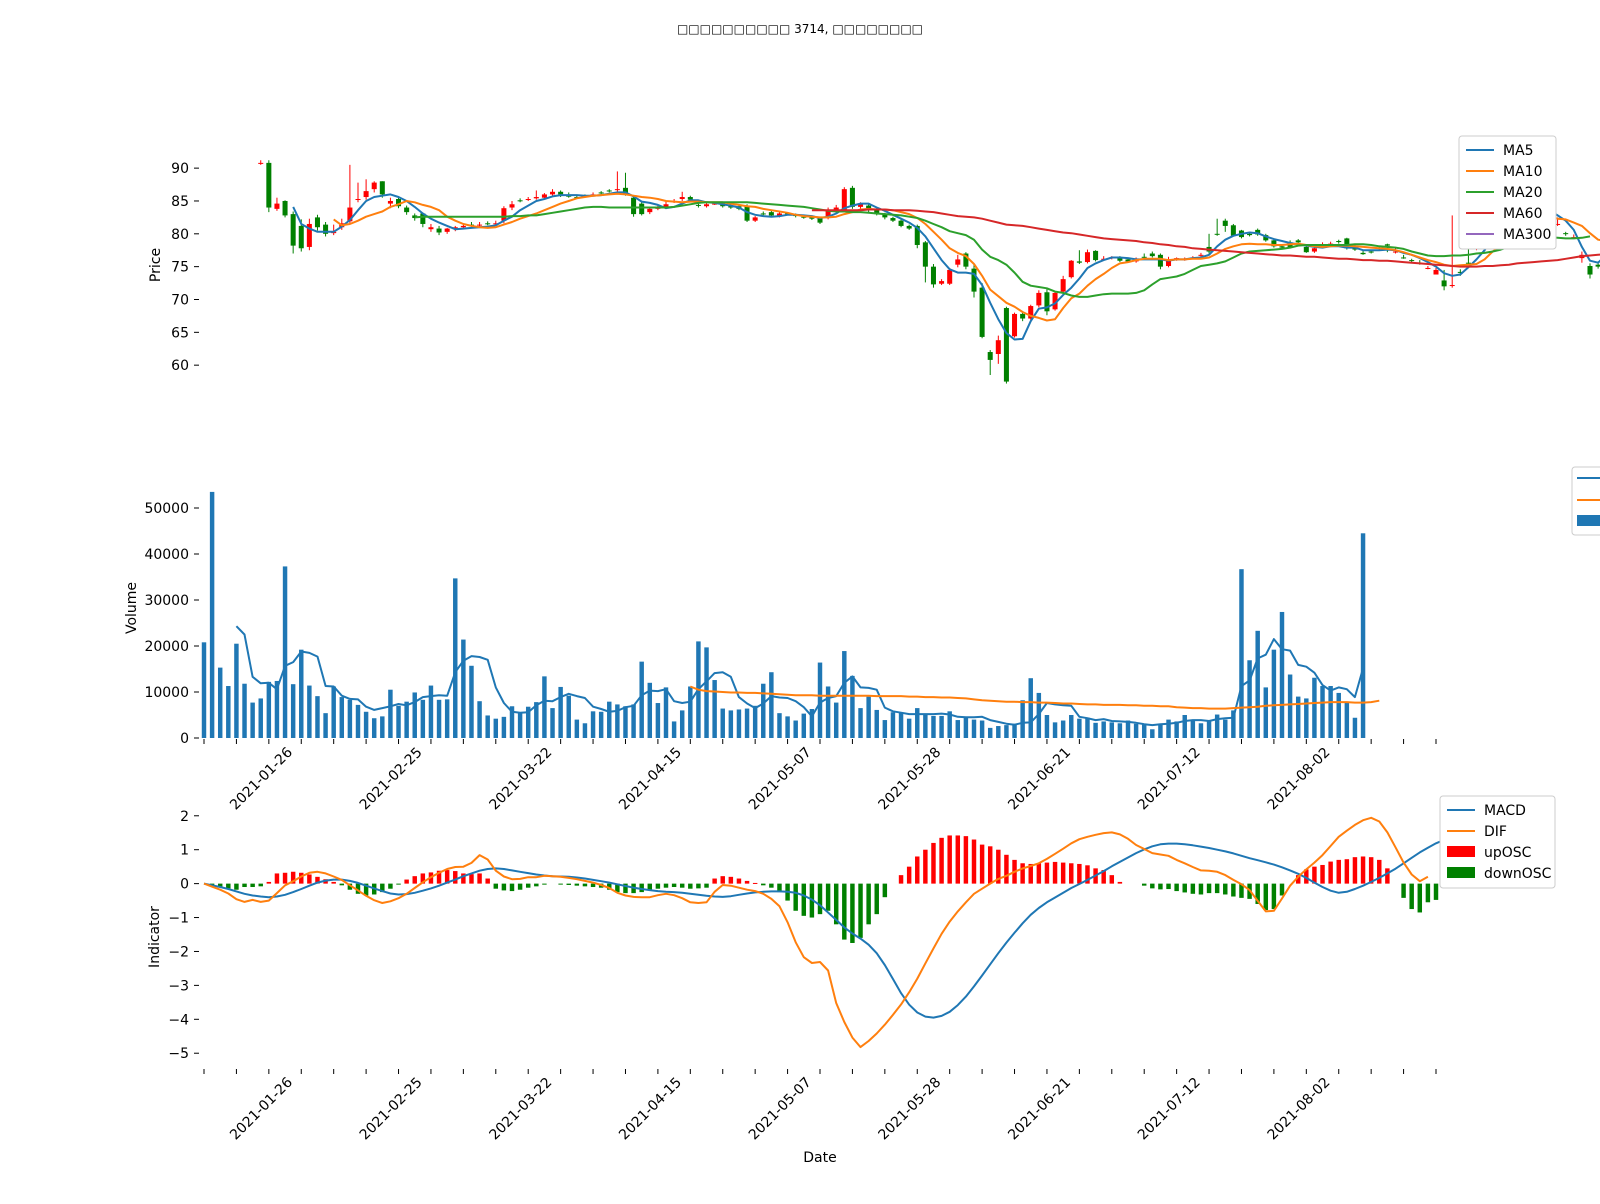 This screenshot has height=1204, width=1600. What do you see at coordinates (155, 937) in the screenshot?
I see `indicator-ylabel: Indicator` at bounding box center [155, 937].